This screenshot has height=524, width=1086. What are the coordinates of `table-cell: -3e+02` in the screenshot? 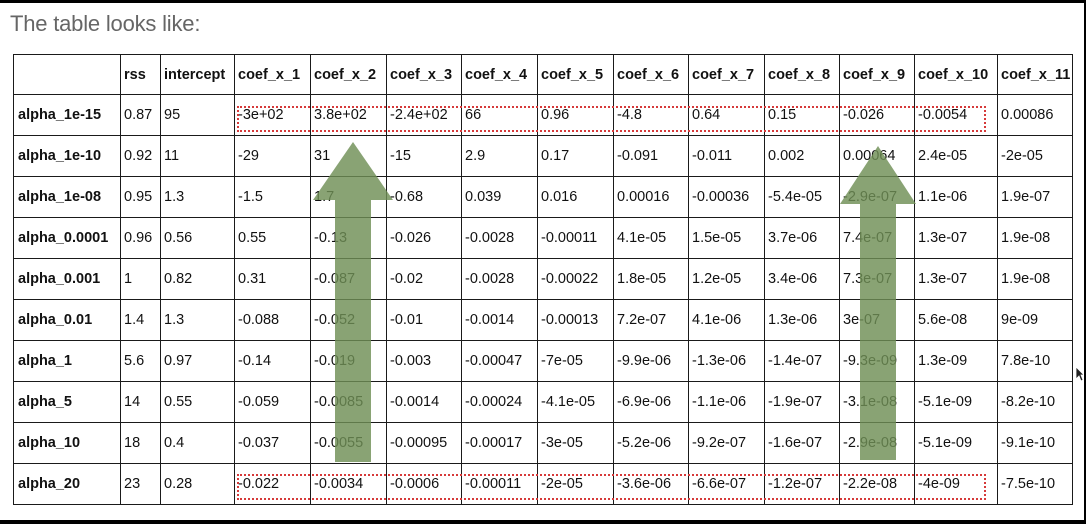 It's located at (272, 115).